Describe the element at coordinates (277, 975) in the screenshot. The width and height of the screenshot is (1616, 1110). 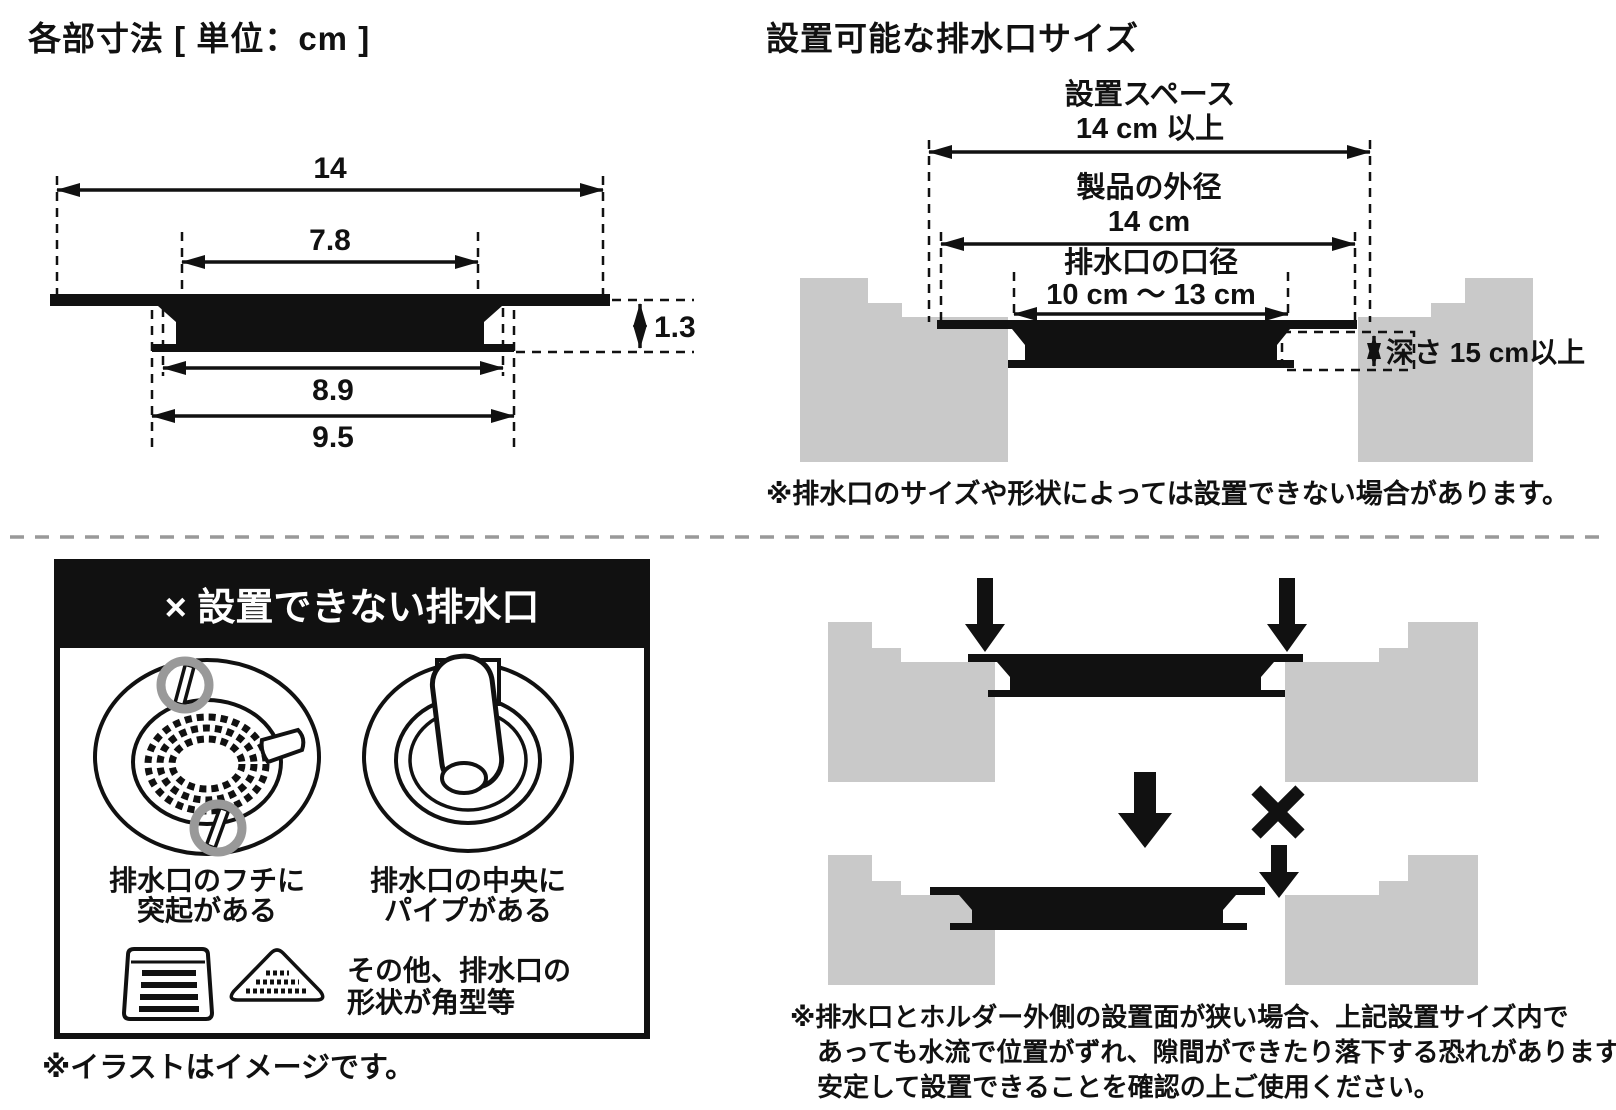
I see `triangle-drain-icon` at that location.